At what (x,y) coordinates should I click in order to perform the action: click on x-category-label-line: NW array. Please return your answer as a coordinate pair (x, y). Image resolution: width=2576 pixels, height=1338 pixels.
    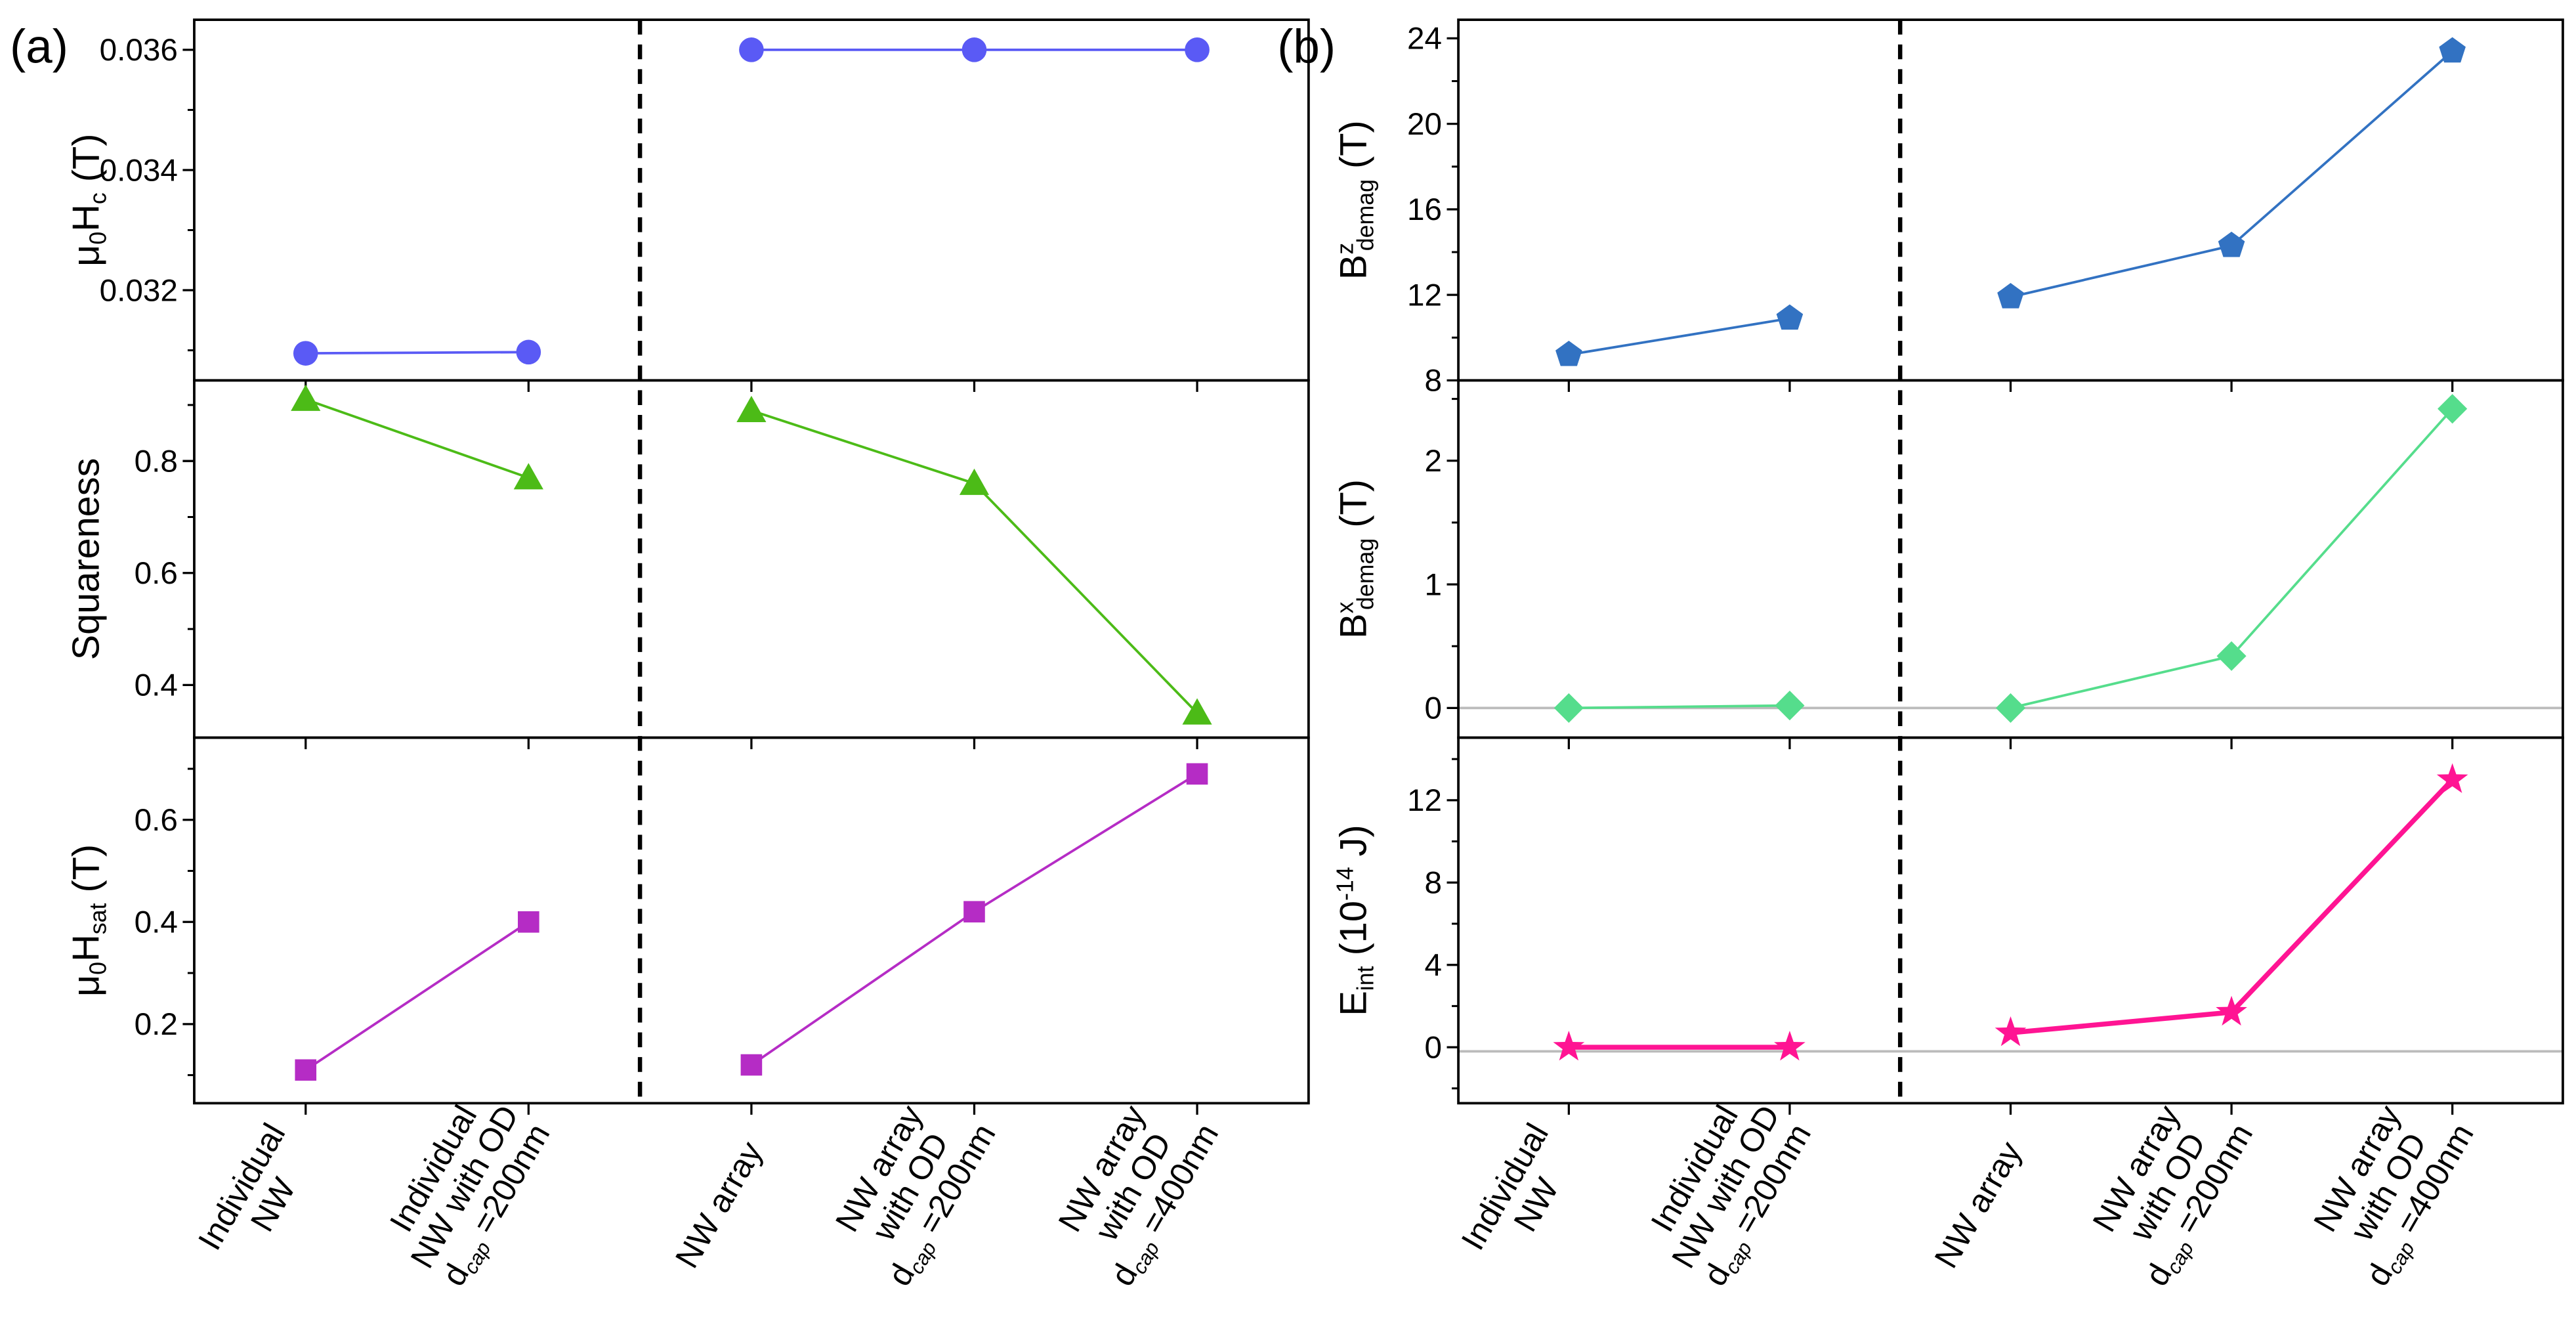
    Looking at the image, I should click on (1978, 1205).